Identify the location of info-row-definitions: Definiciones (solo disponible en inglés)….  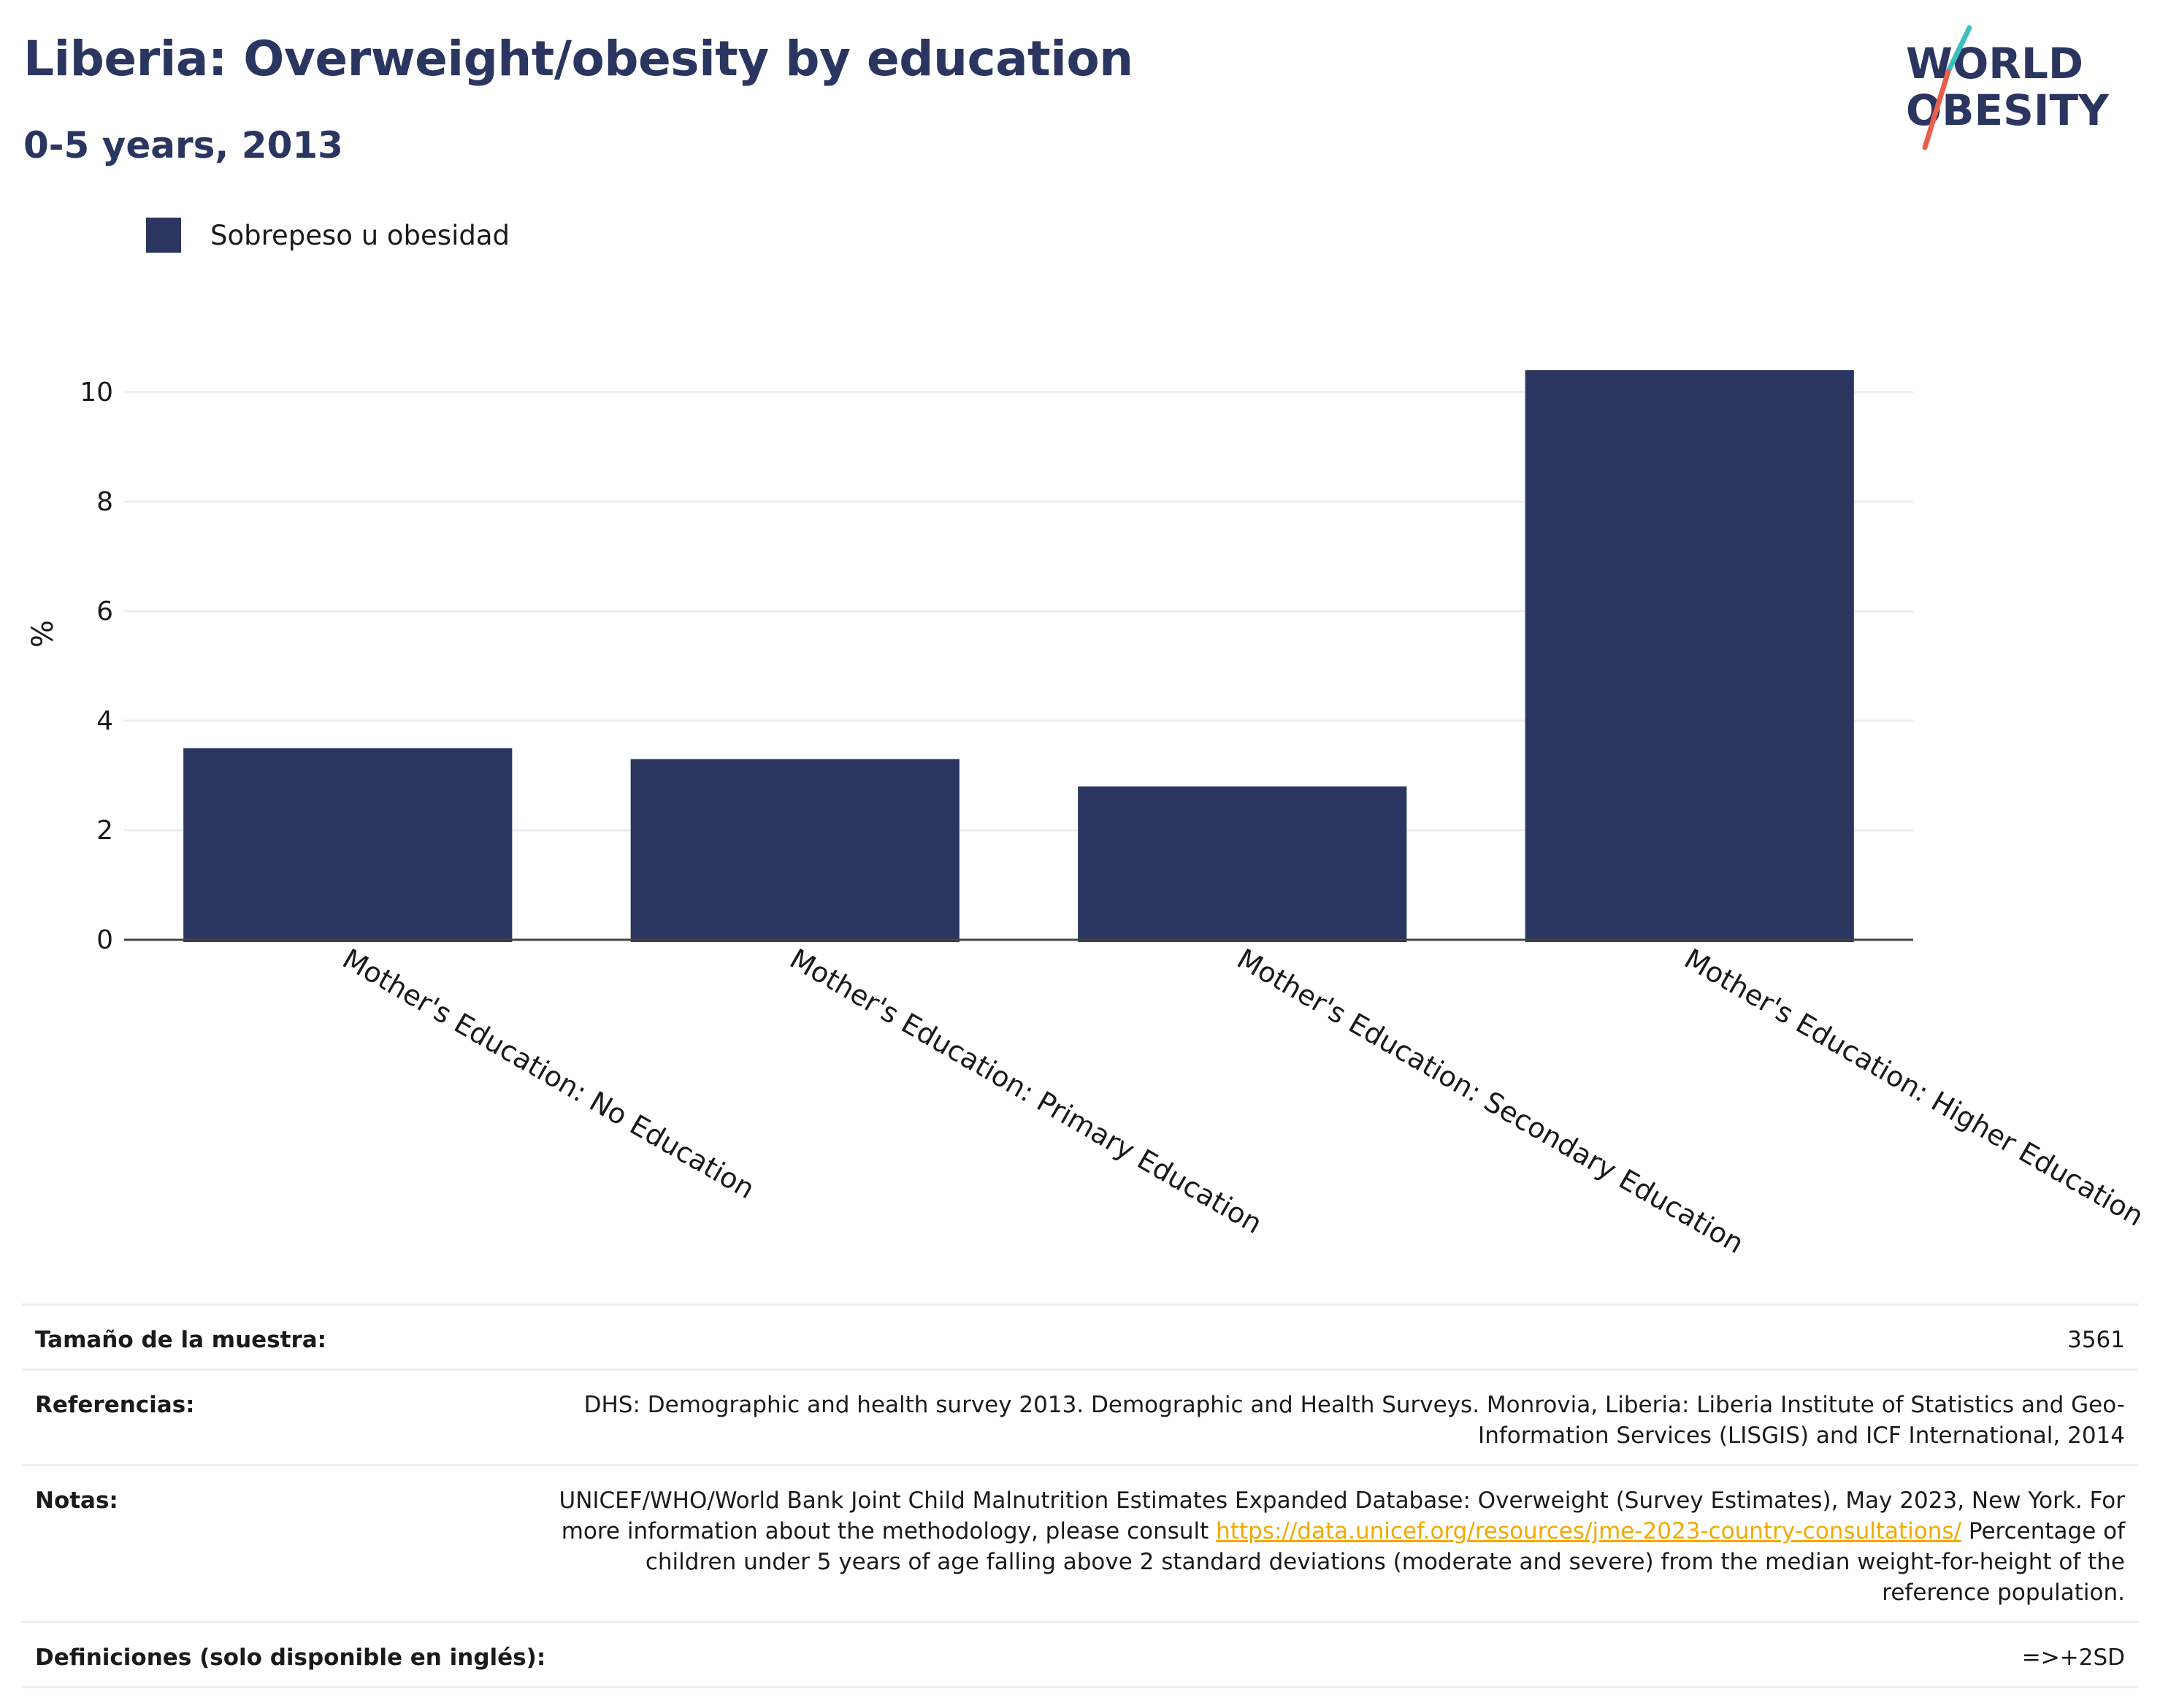
(1080, 1654).